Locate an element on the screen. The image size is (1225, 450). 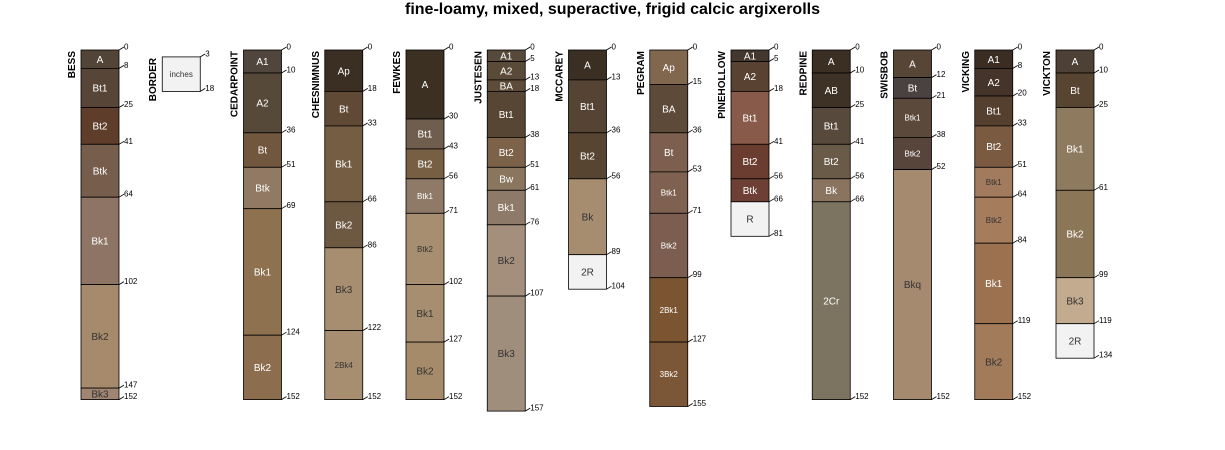
depth-label: 33 is located at coordinates (372, 122).